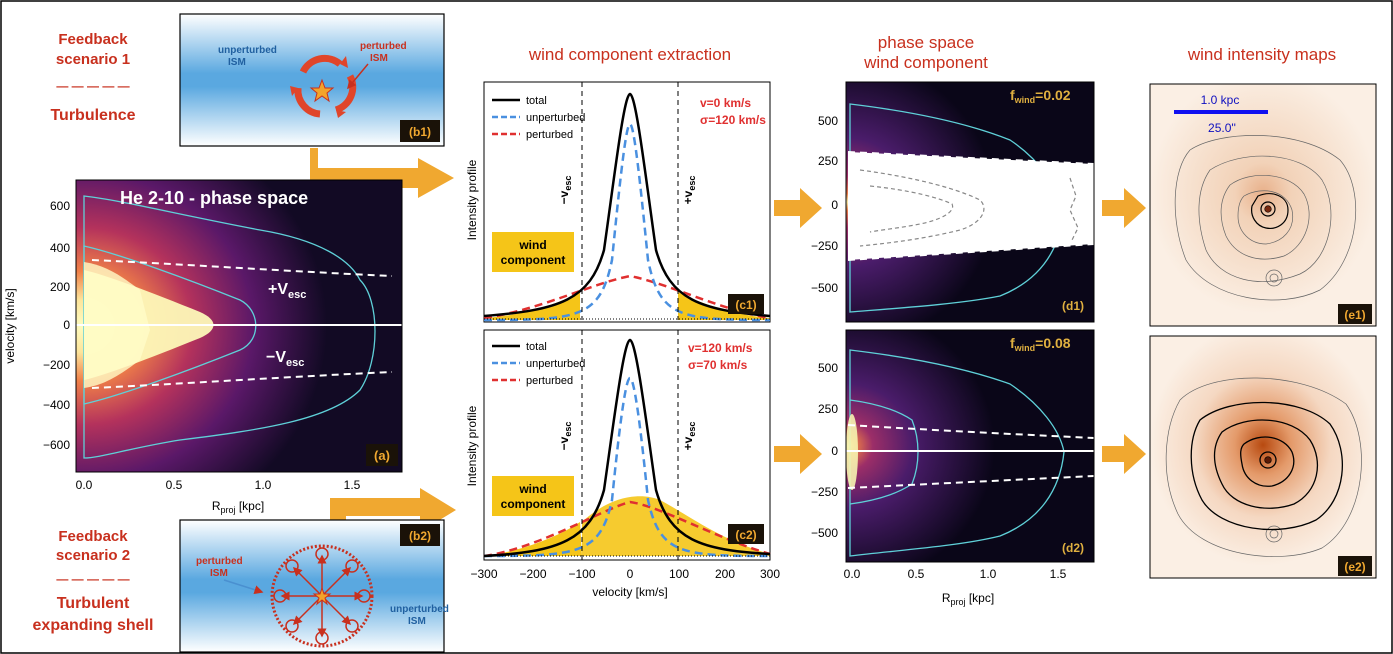  What do you see at coordinates (93, 625) in the screenshot?
I see `svg-text: expanding shell` at bounding box center [93, 625].